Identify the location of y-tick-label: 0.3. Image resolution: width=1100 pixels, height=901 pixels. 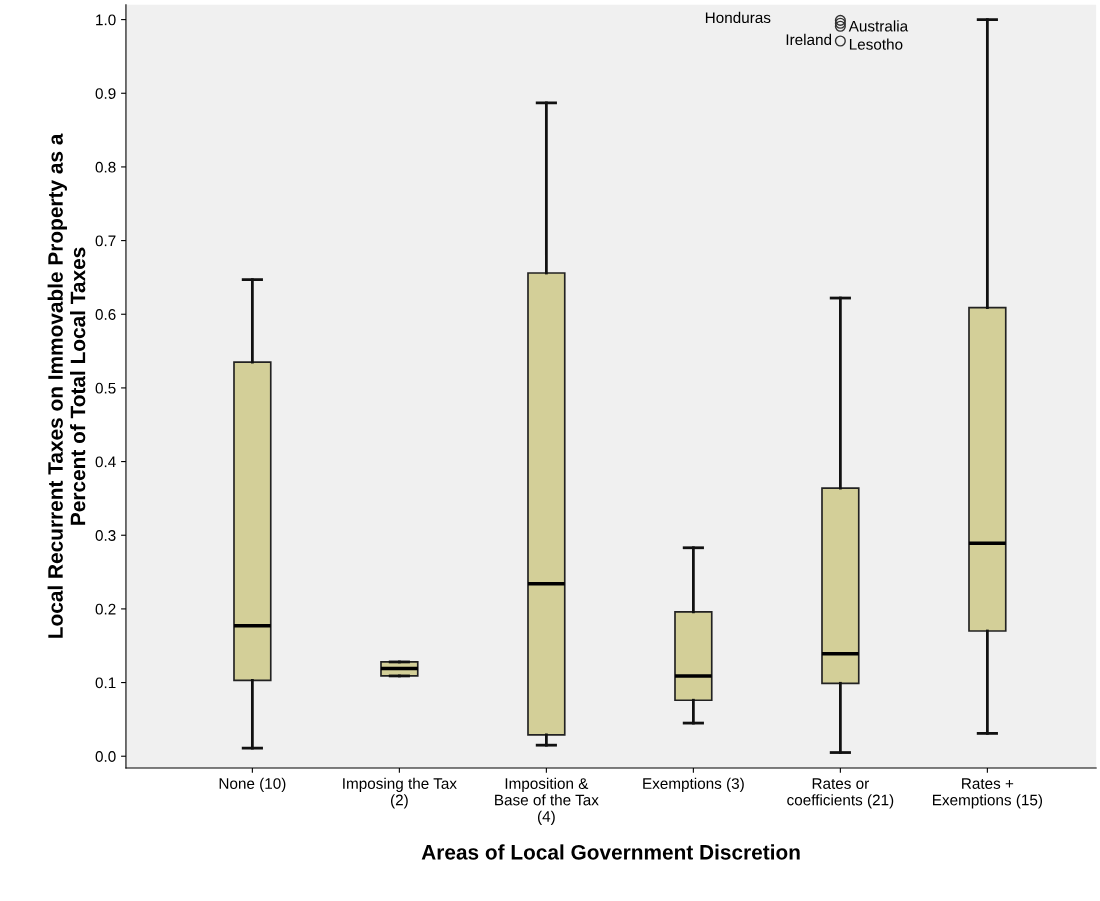
(105, 535).